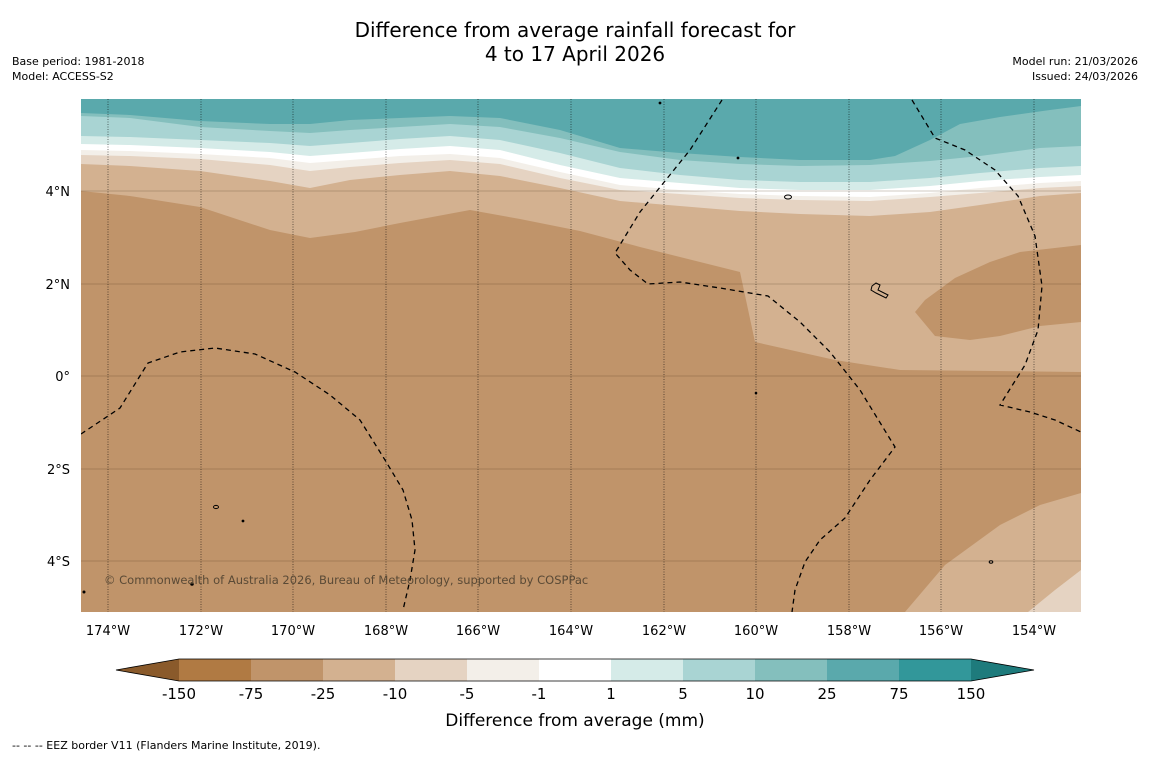 The image size is (1150, 758). I want to click on colorbar-tick: -75, so click(251, 694).